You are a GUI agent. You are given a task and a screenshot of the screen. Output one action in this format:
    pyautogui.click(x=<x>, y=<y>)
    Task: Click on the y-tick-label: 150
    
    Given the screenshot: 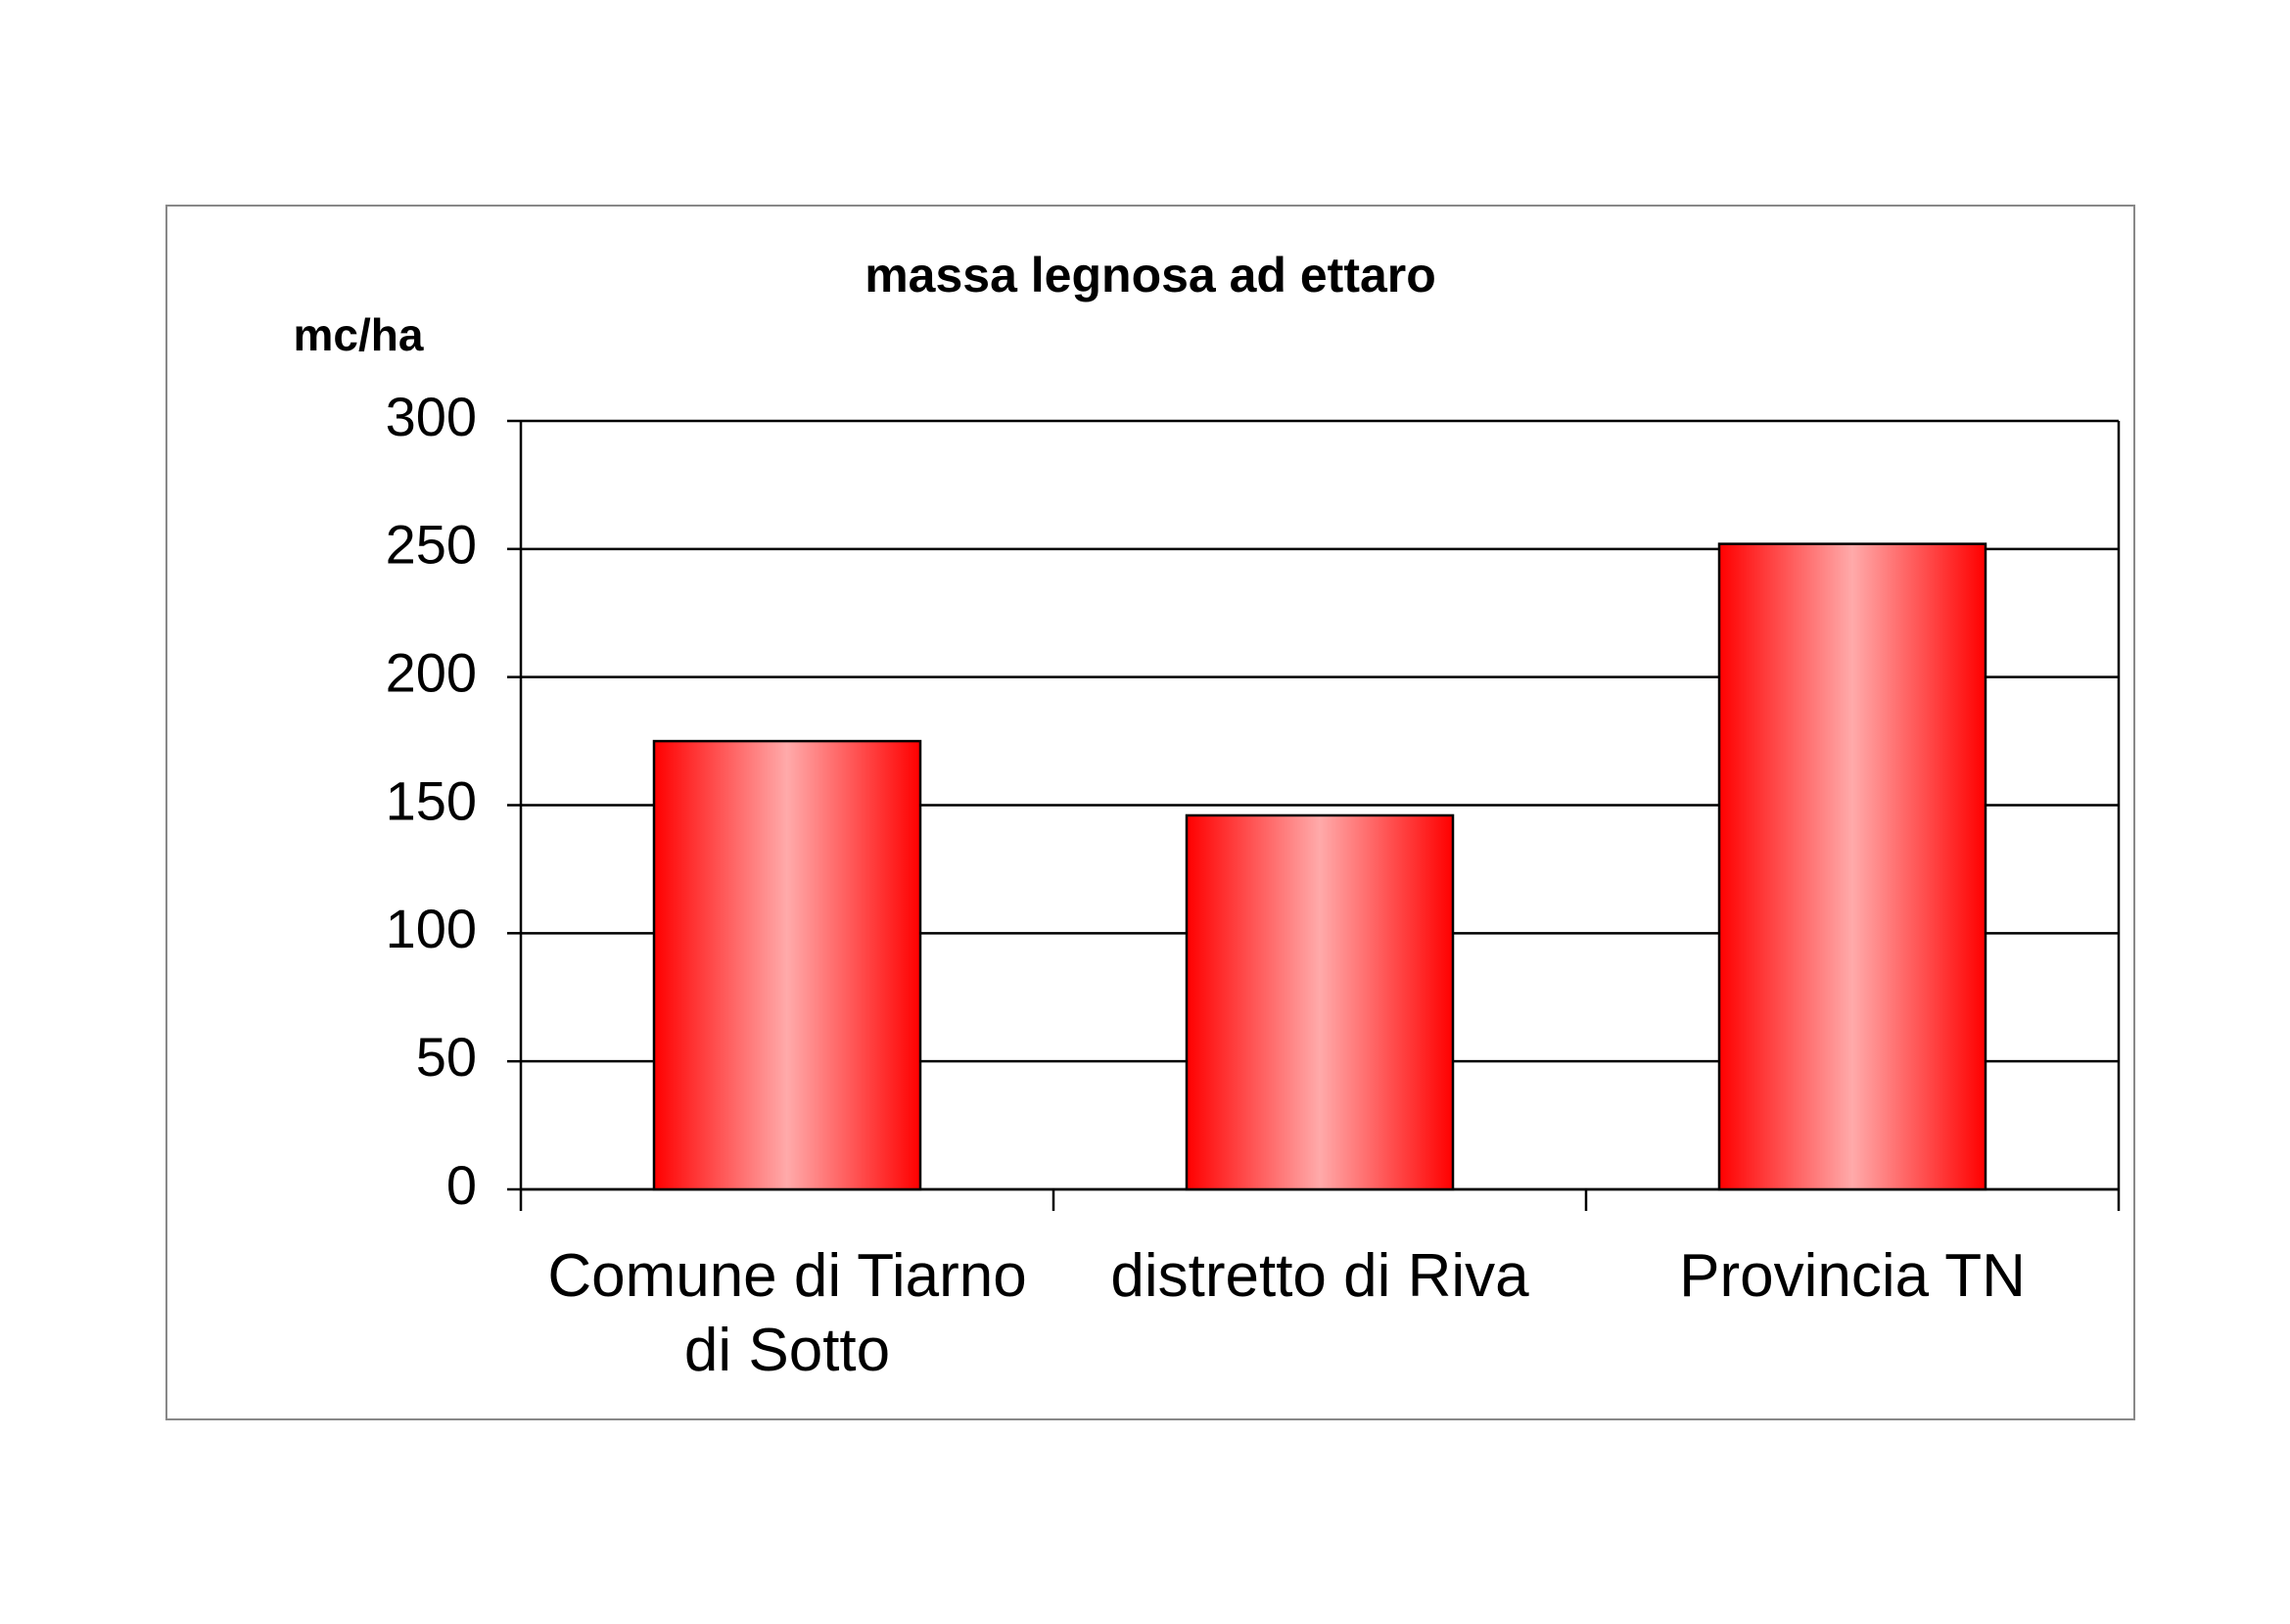 What is the action you would take?
    pyautogui.click(x=431, y=800)
    